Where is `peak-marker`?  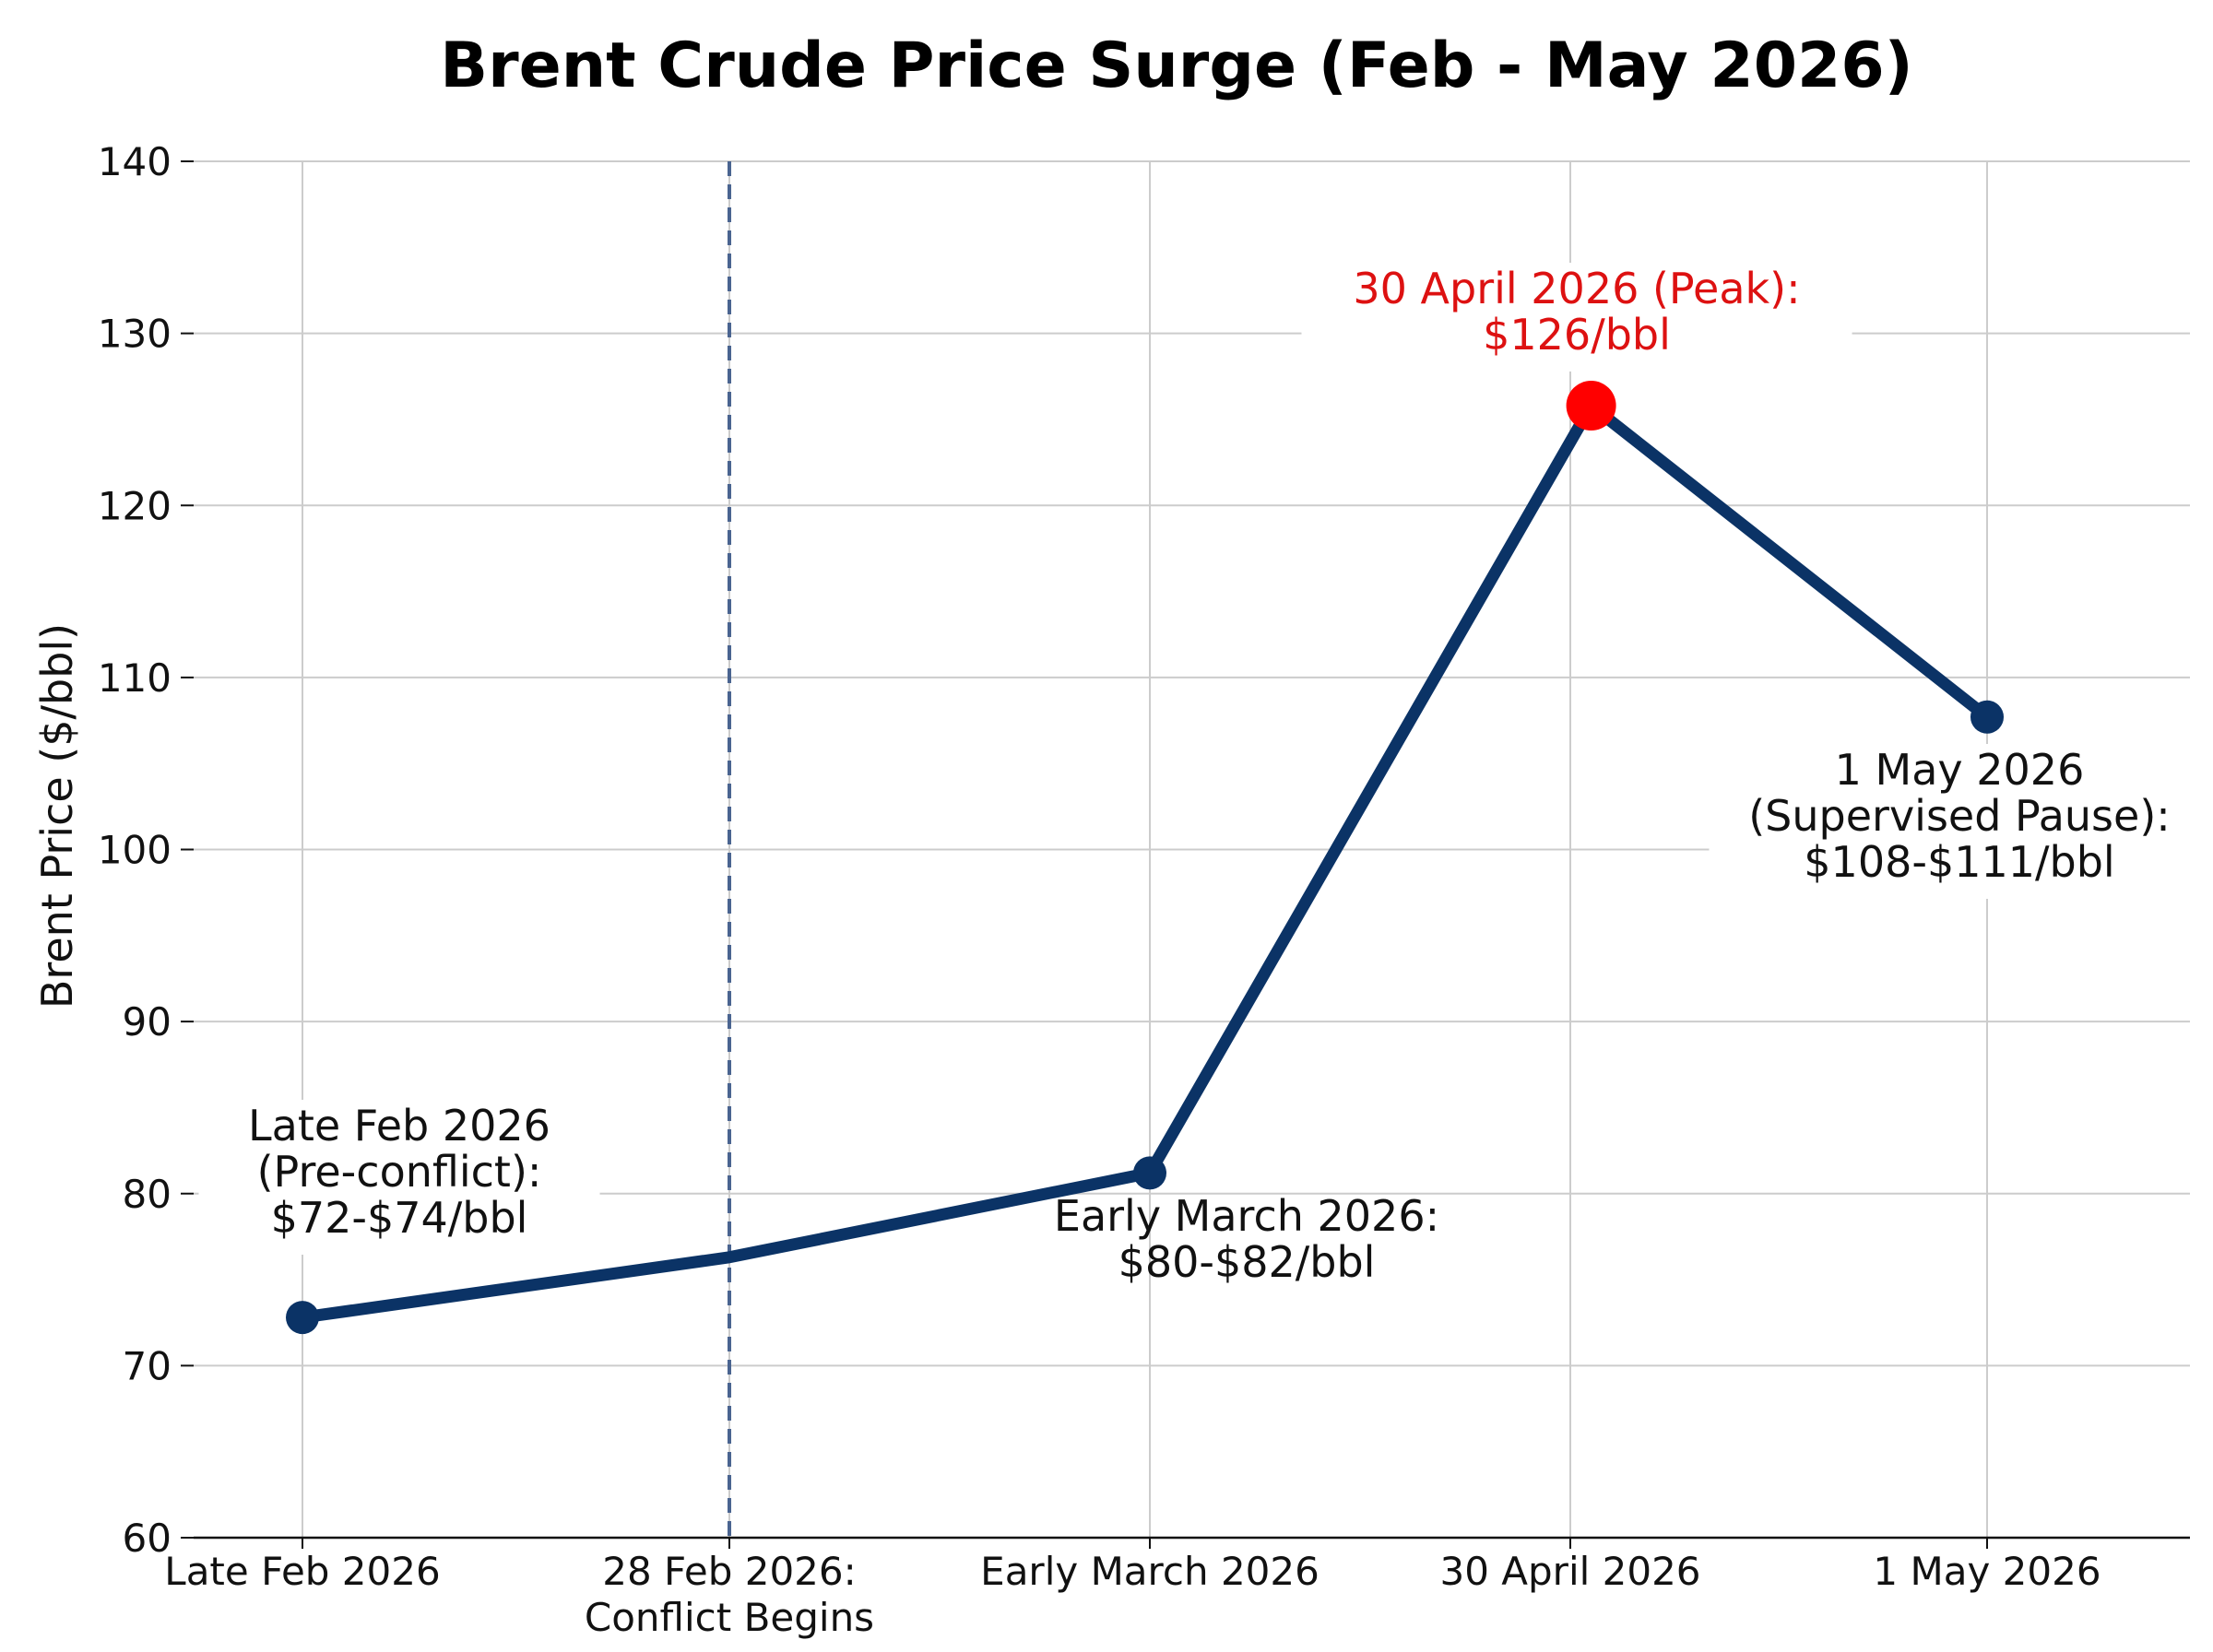 peak-marker is located at coordinates (1591, 406).